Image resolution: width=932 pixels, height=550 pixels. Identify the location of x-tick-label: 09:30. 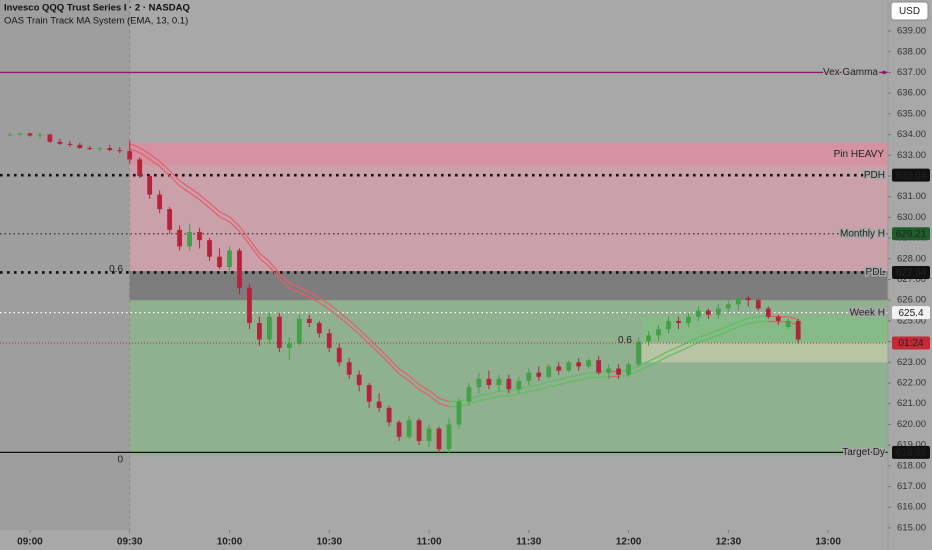
(130, 542).